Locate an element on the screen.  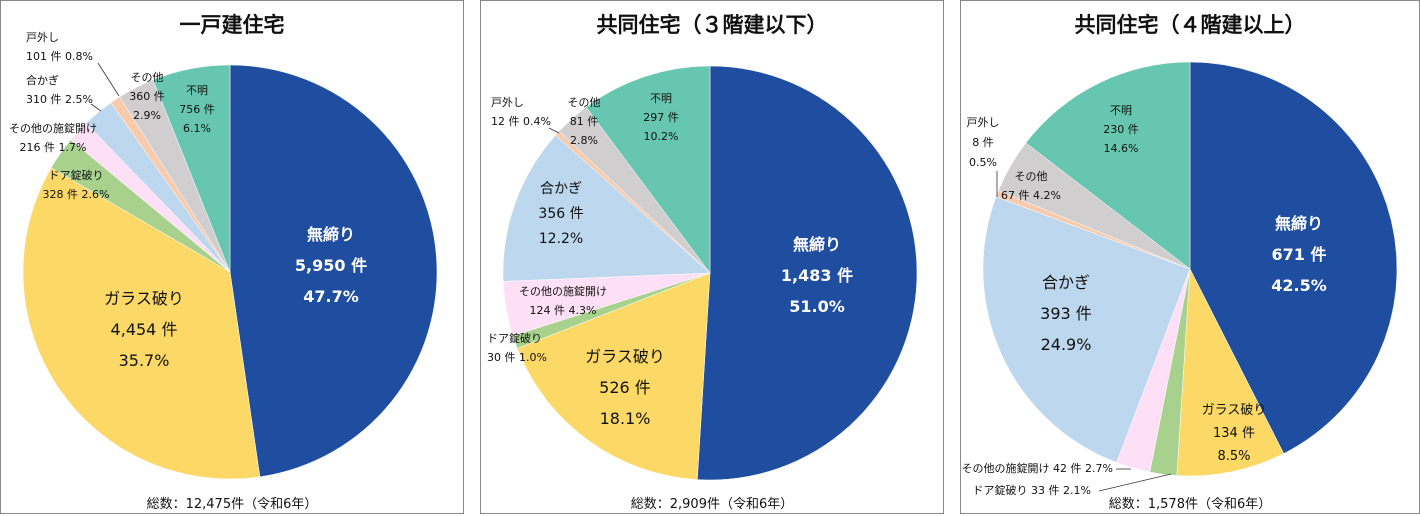
label-door-removal: 戸外し 101 件 0.8% is located at coordinates (59, 47).